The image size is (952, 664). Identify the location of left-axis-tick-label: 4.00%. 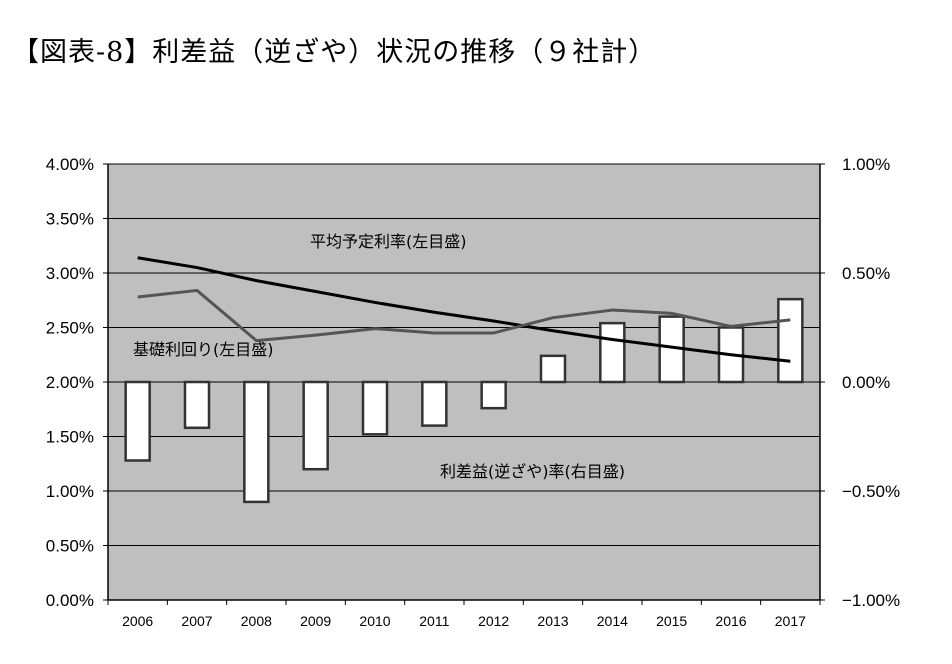
(70, 164).